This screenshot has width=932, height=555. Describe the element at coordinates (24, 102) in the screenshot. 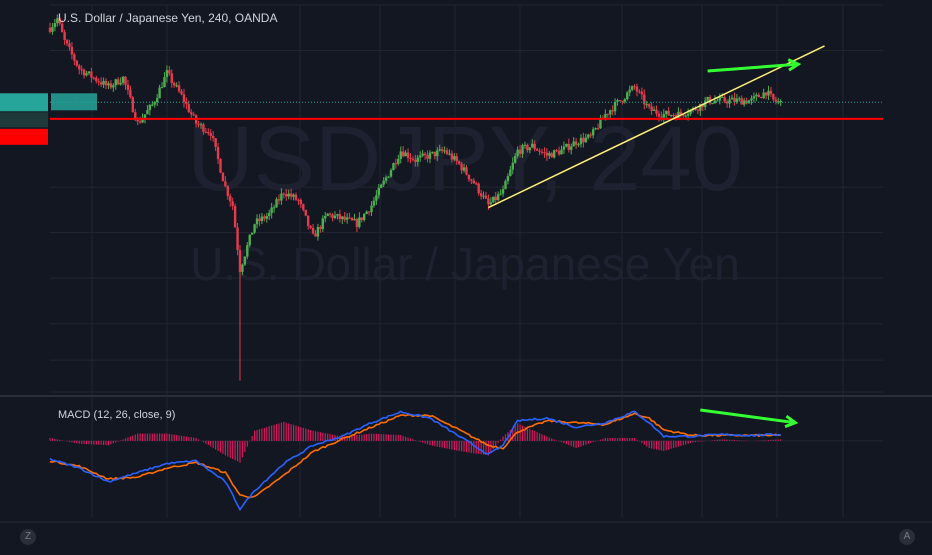

I see `price-tag` at that location.